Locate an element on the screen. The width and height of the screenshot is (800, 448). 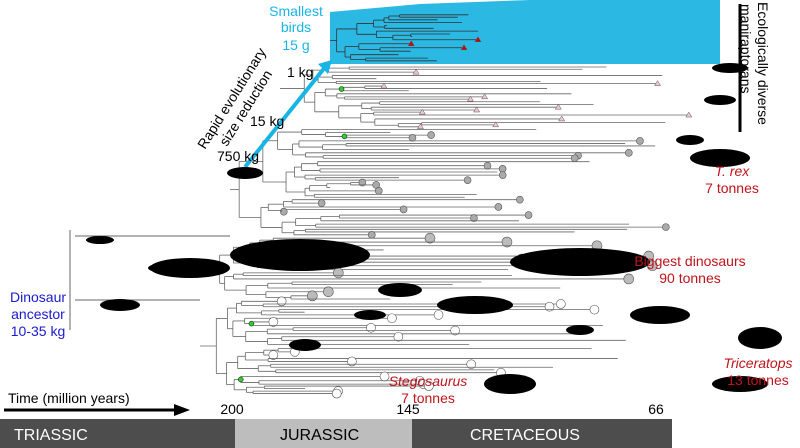
label: Rapid evolutionarysize reduction is located at coordinates (238, 103).